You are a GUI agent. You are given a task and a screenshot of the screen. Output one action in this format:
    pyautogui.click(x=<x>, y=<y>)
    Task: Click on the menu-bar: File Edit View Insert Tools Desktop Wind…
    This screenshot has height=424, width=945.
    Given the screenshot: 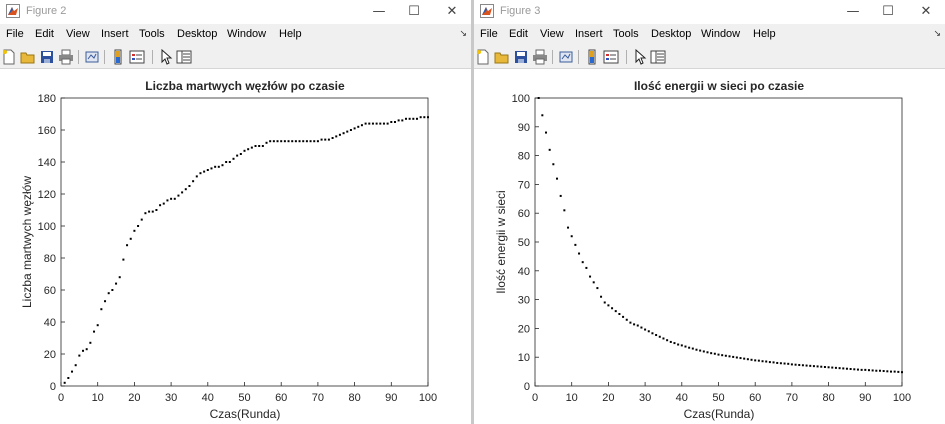 What is the action you would take?
    pyautogui.click(x=709, y=35)
    